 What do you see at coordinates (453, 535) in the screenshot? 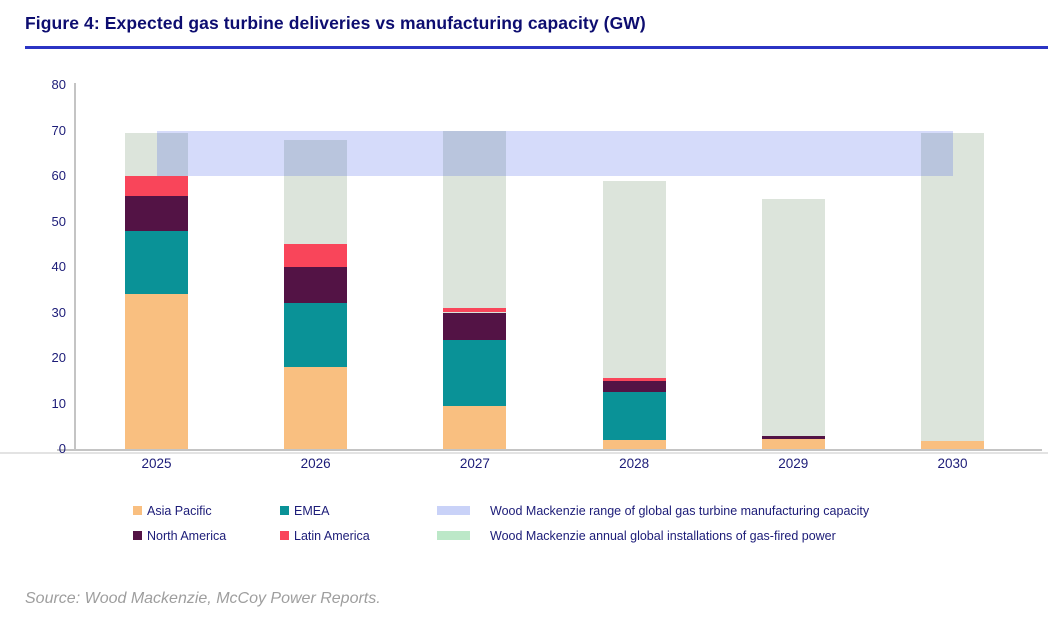
I see `legend-swatch-installations` at bounding box center [453, 535].